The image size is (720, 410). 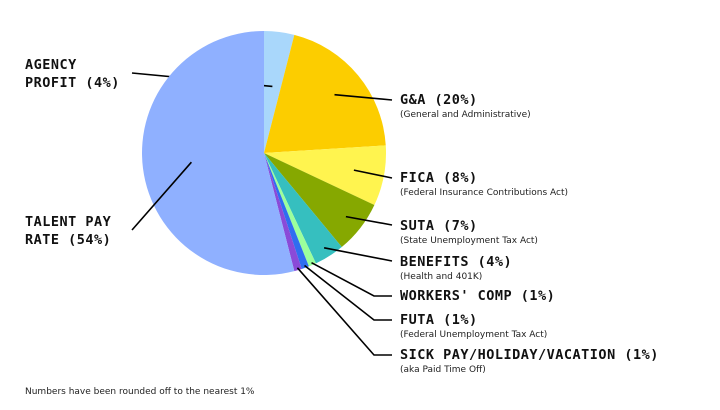 I want to click on slice-label-suta: SUTA (7%) (State Unemployment Tax Act), so click(x=469, y=232).